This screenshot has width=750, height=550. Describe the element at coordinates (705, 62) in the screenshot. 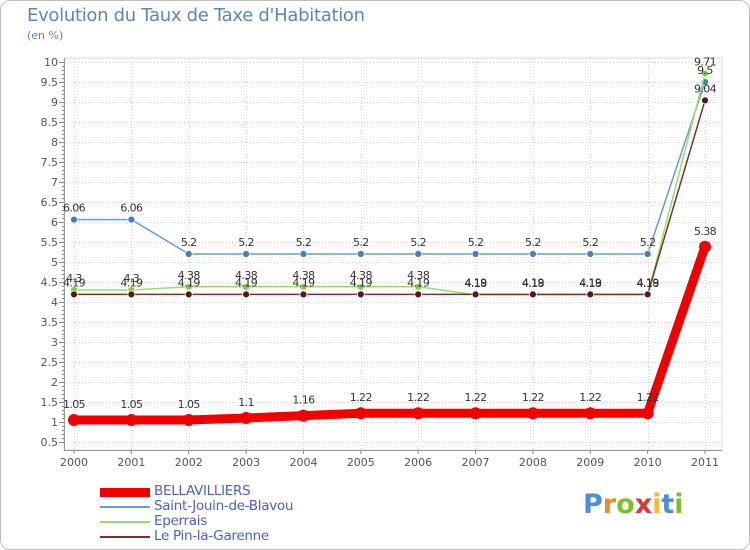

I see `data-label: 9.71` at that location.